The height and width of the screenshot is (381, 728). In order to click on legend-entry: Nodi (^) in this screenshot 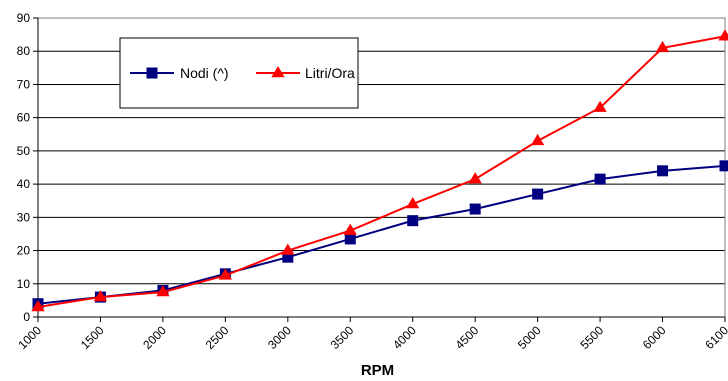, I will do `click(179, 73)`.